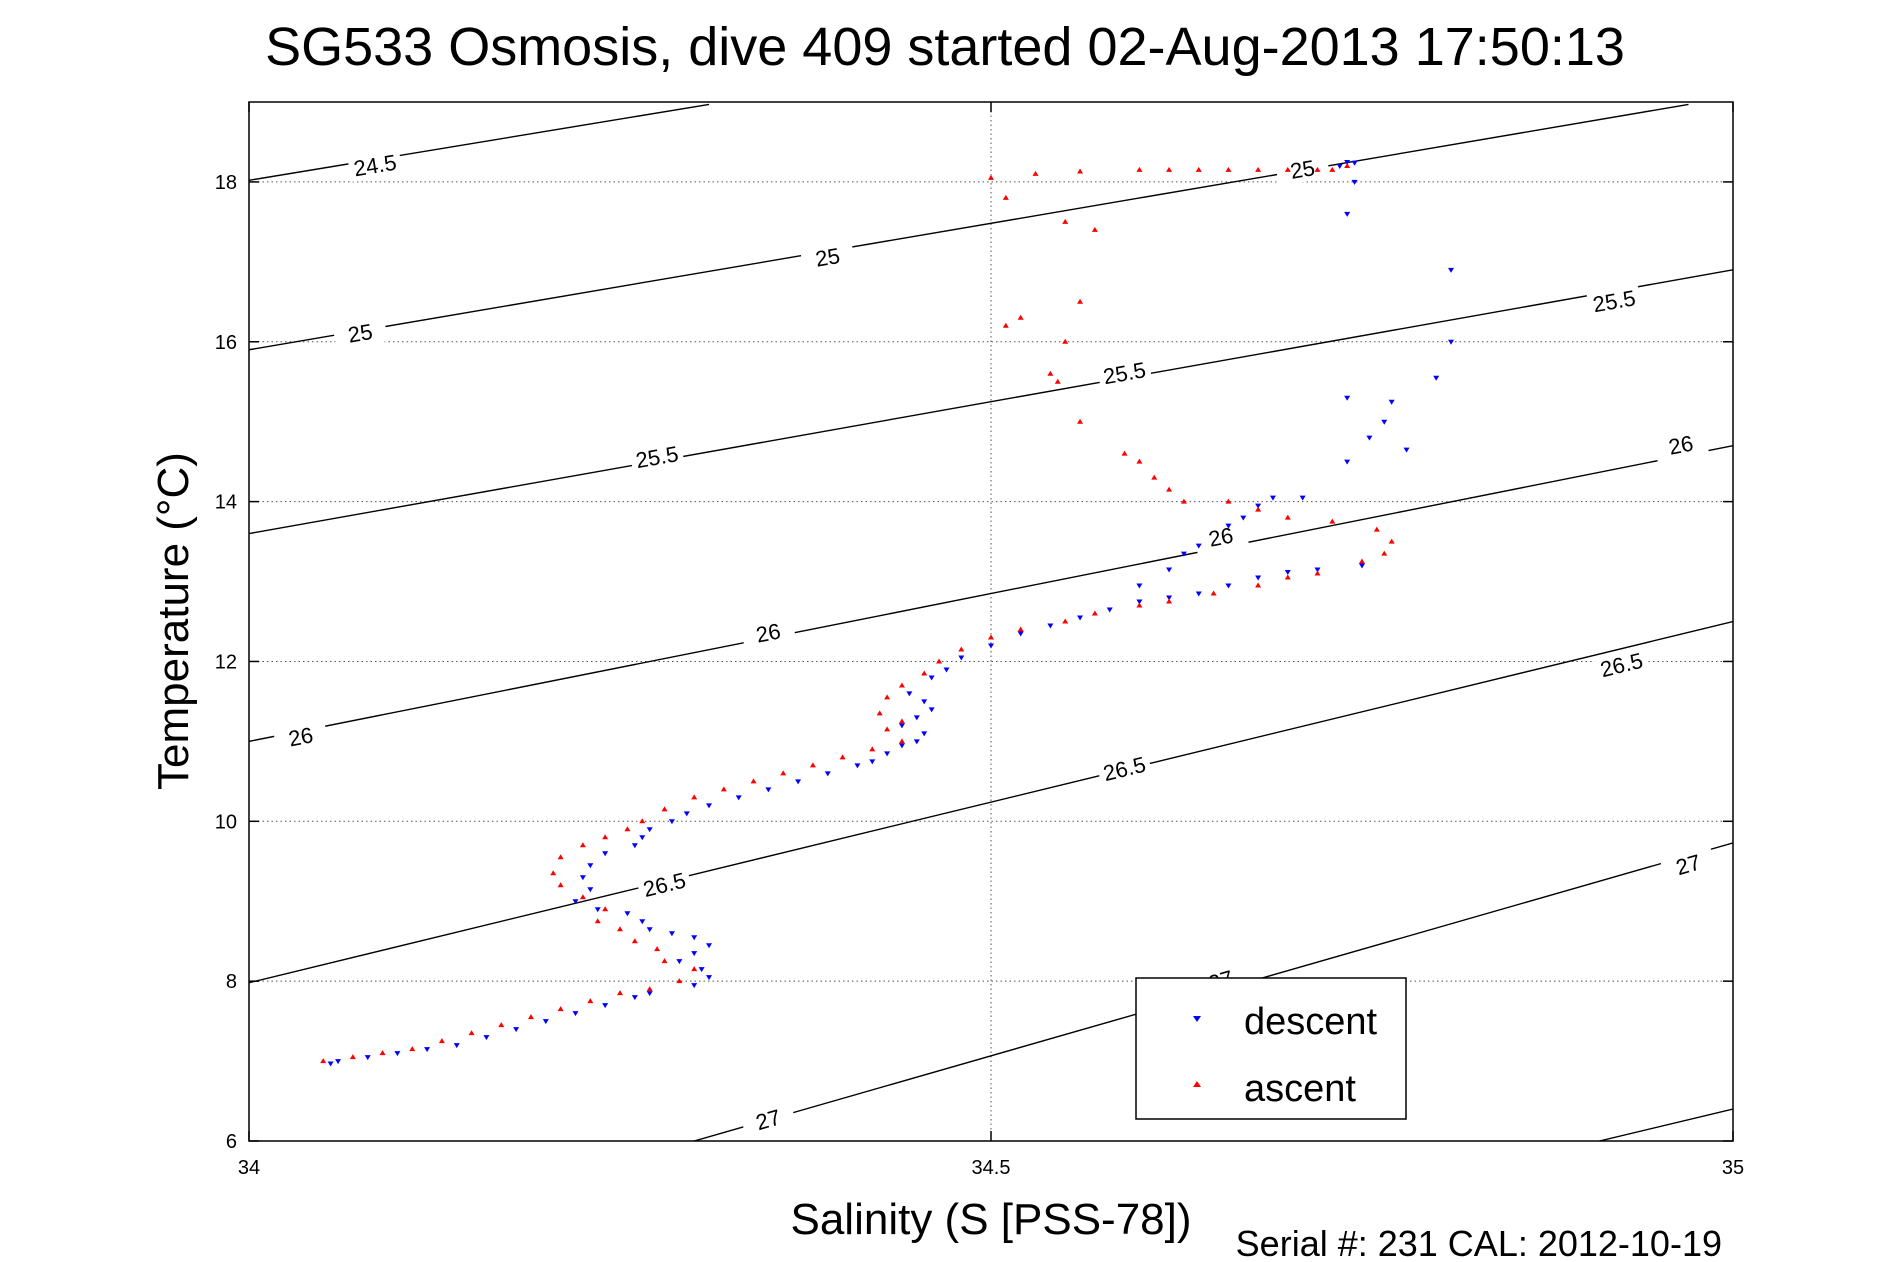 This screenshot has width=1891, height=1262. Describe the element at coordinates (1311, 1022) in the screenshot. I see `legend-descent-label: descent` at that location.